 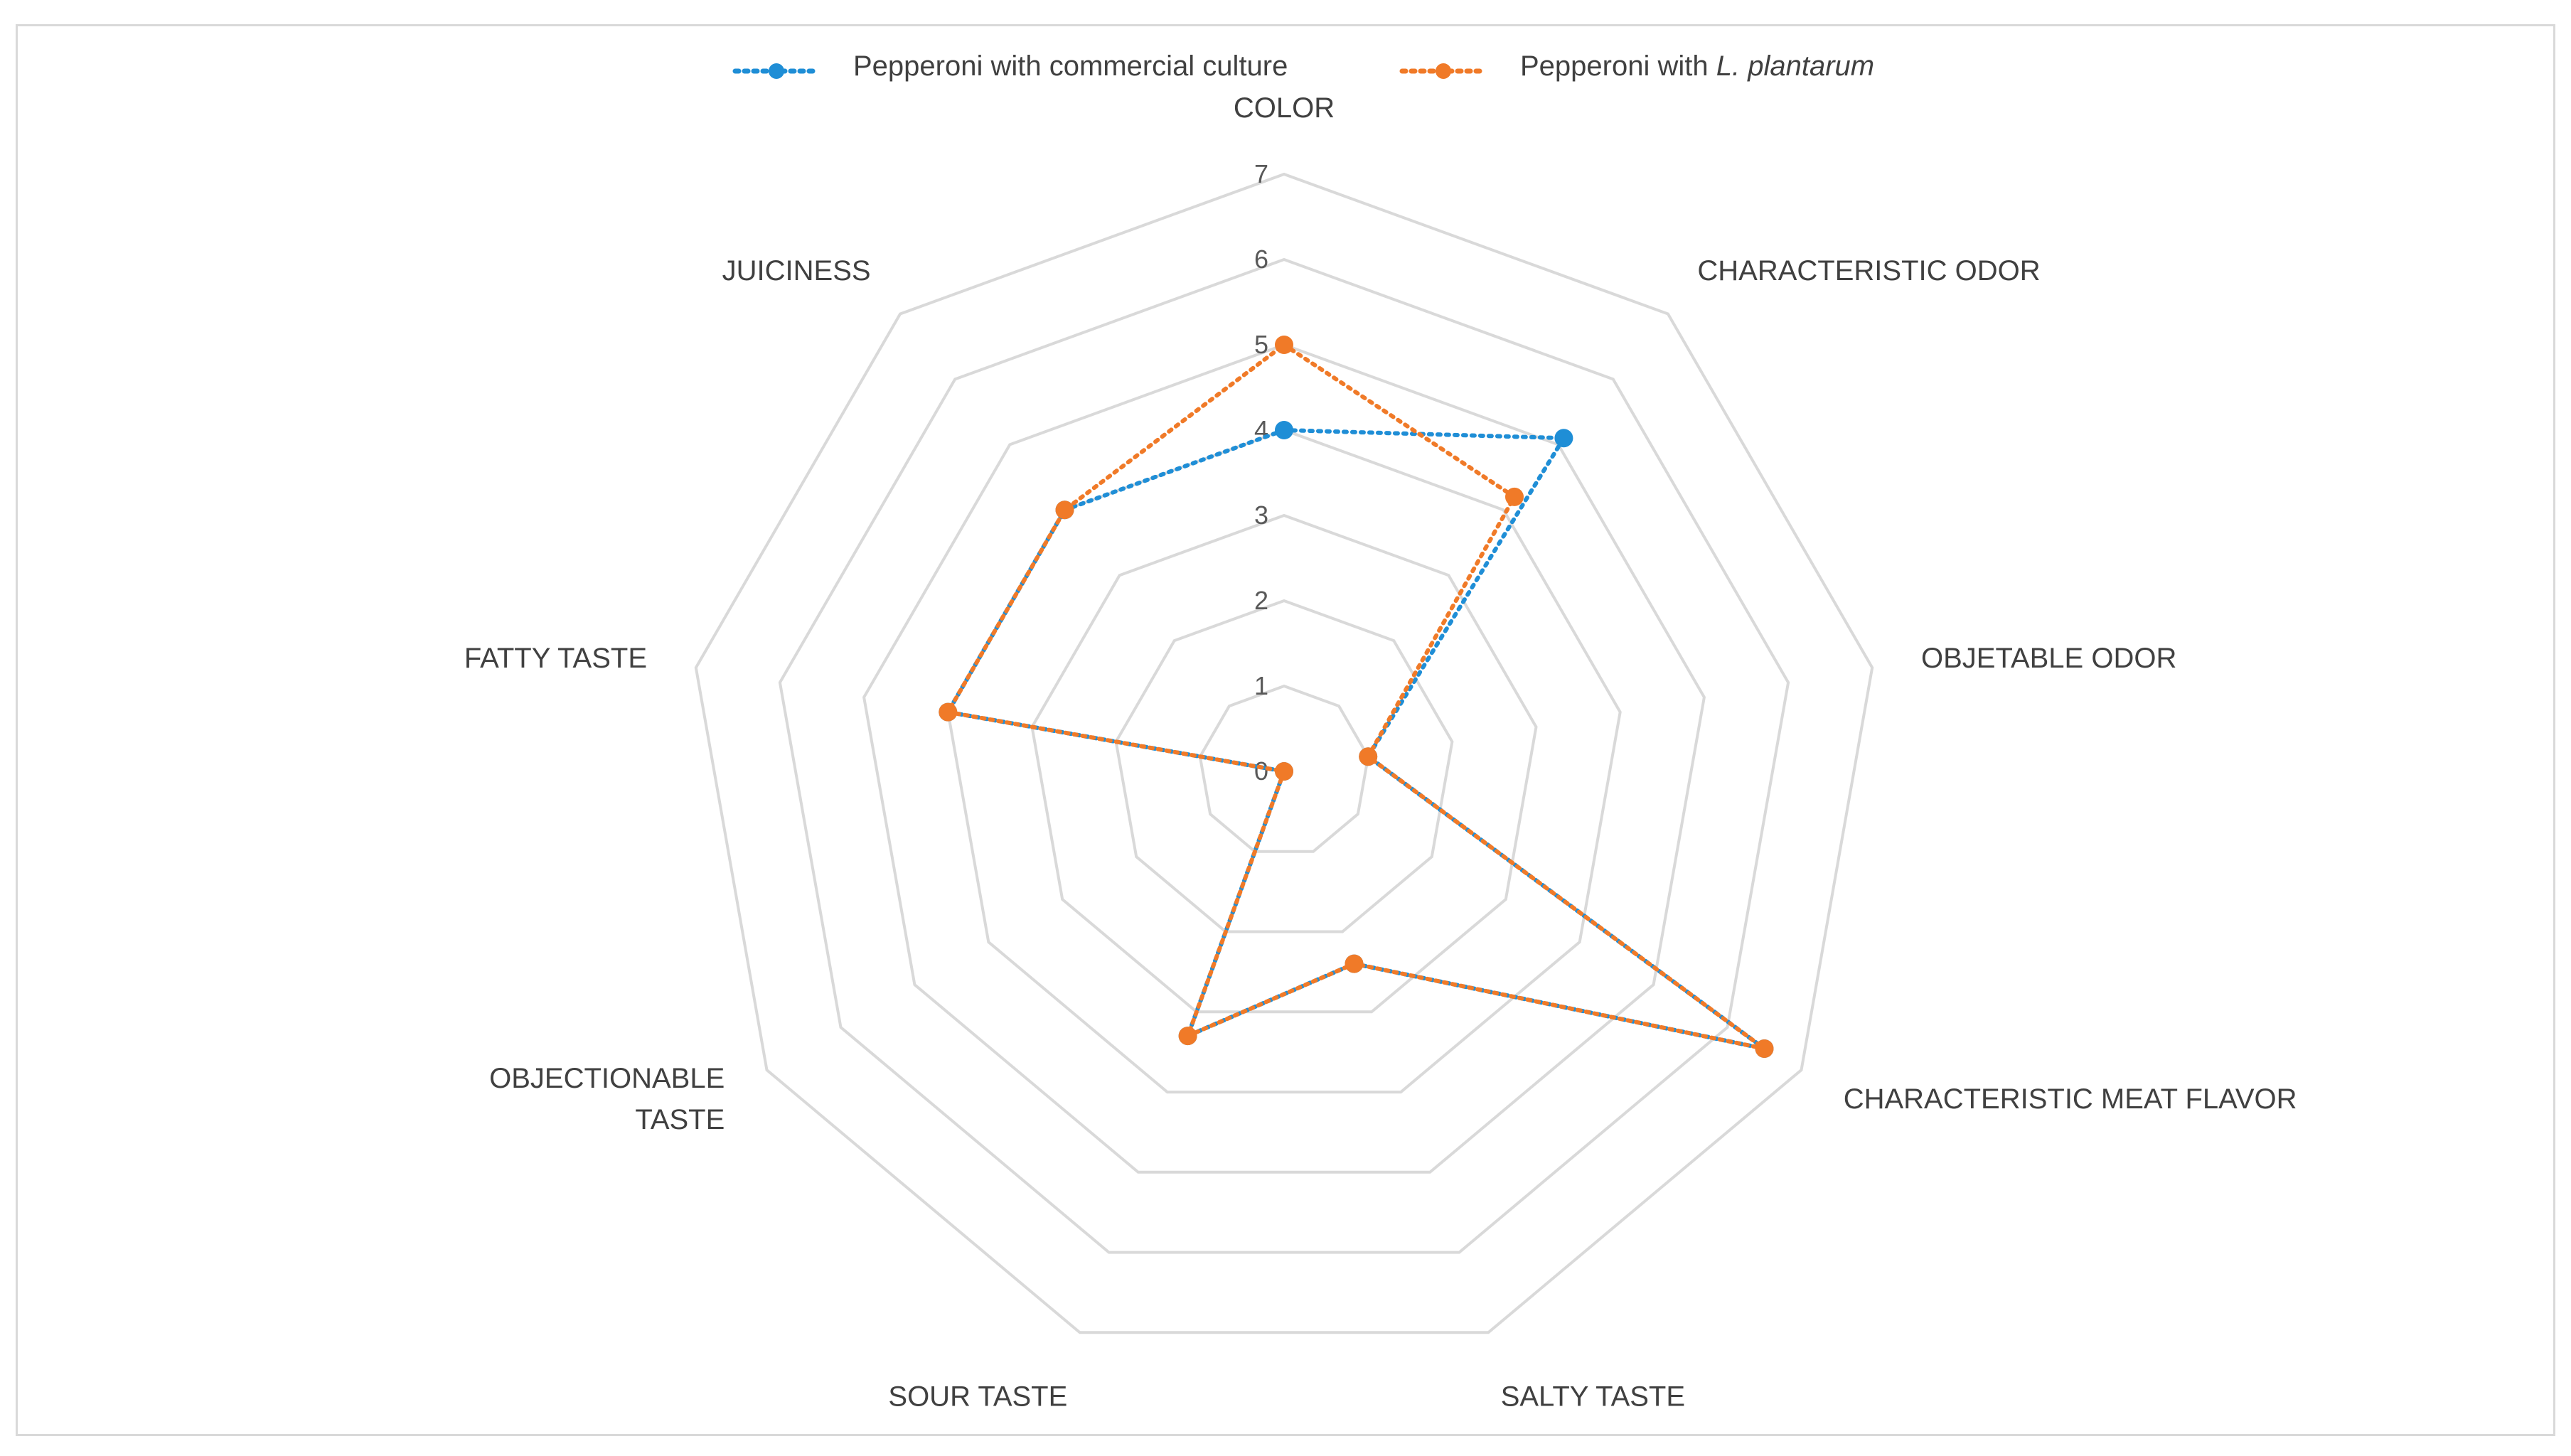 I want to click on category-label-line: TASTE, so click(x=680, y=1119).